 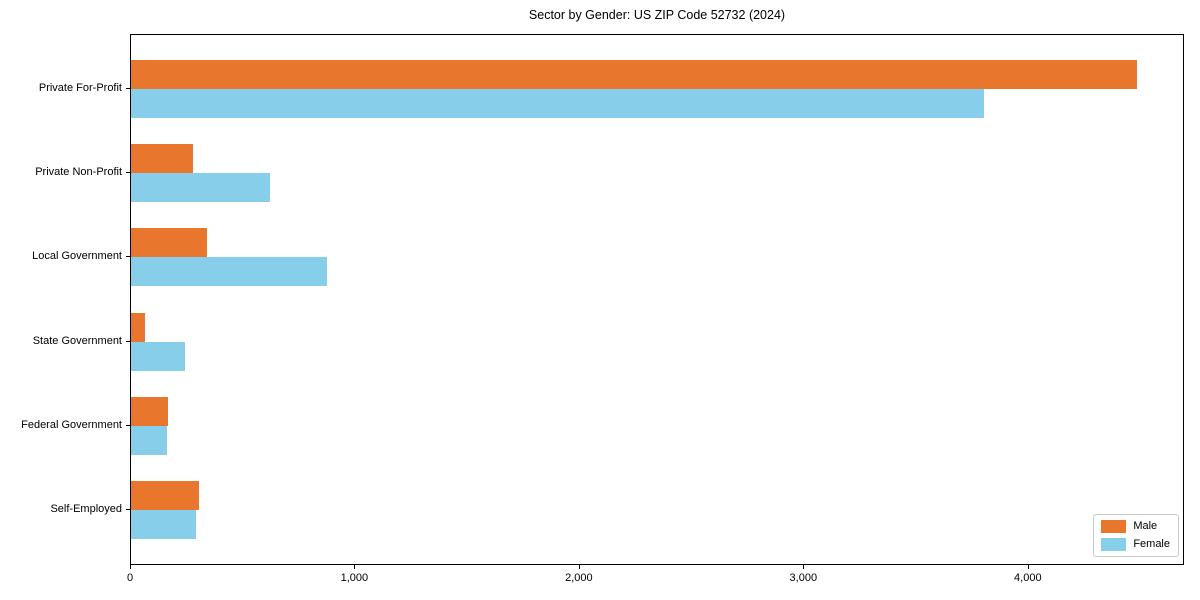 What do you see at coordinates (165, 495) in the screenshot?
I see `bar-male-self-employed` at bounding box center [165, 495].